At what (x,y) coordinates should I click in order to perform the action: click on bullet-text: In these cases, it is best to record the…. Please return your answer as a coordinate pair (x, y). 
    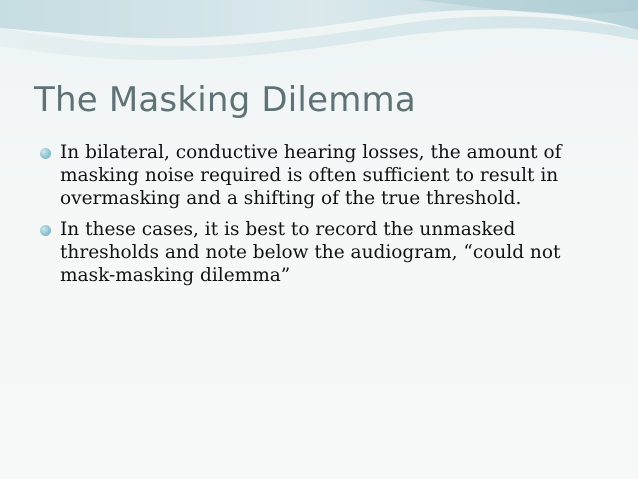
    Looking at the image, I should click on (310, 252).